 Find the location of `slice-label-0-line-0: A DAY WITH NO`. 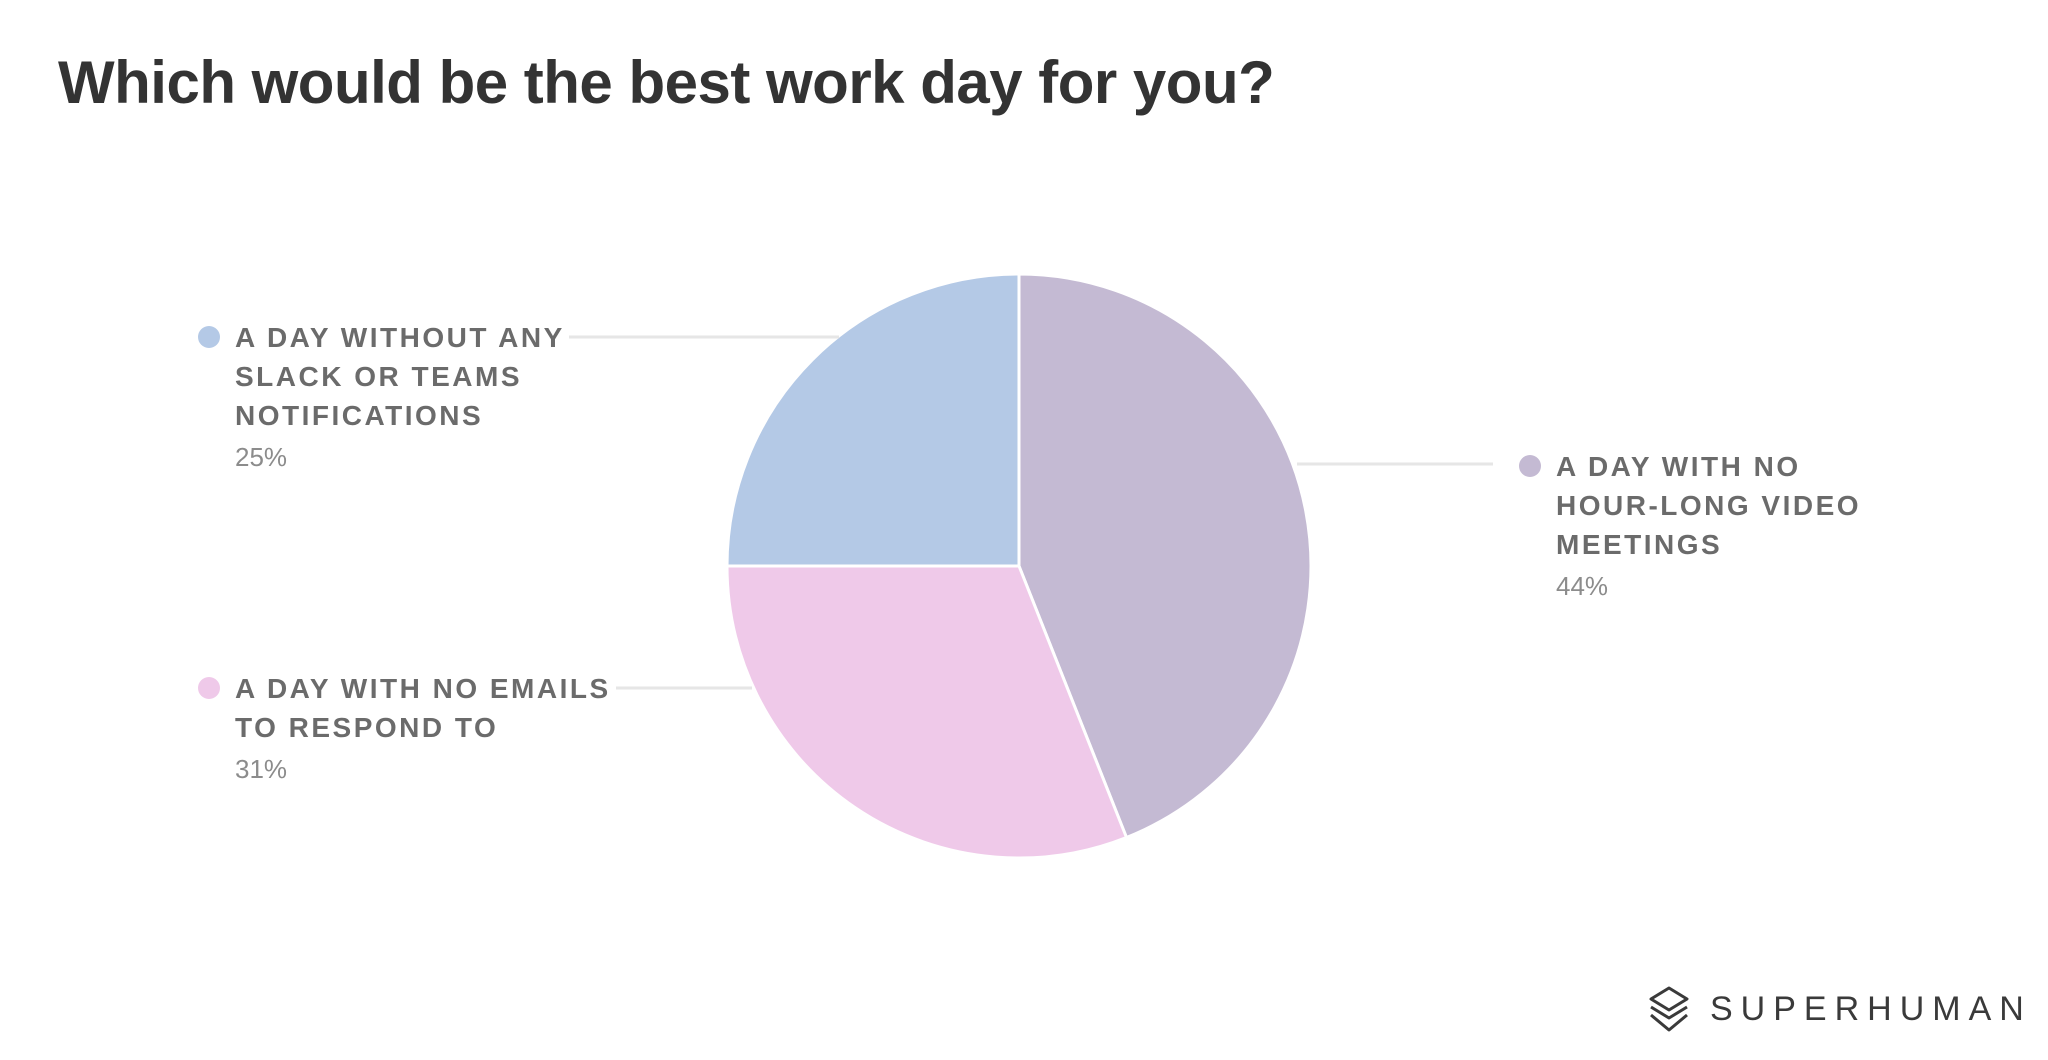

slice-label-0-line-0: A DAY WITH NO is located at coordinates (1678, 466).